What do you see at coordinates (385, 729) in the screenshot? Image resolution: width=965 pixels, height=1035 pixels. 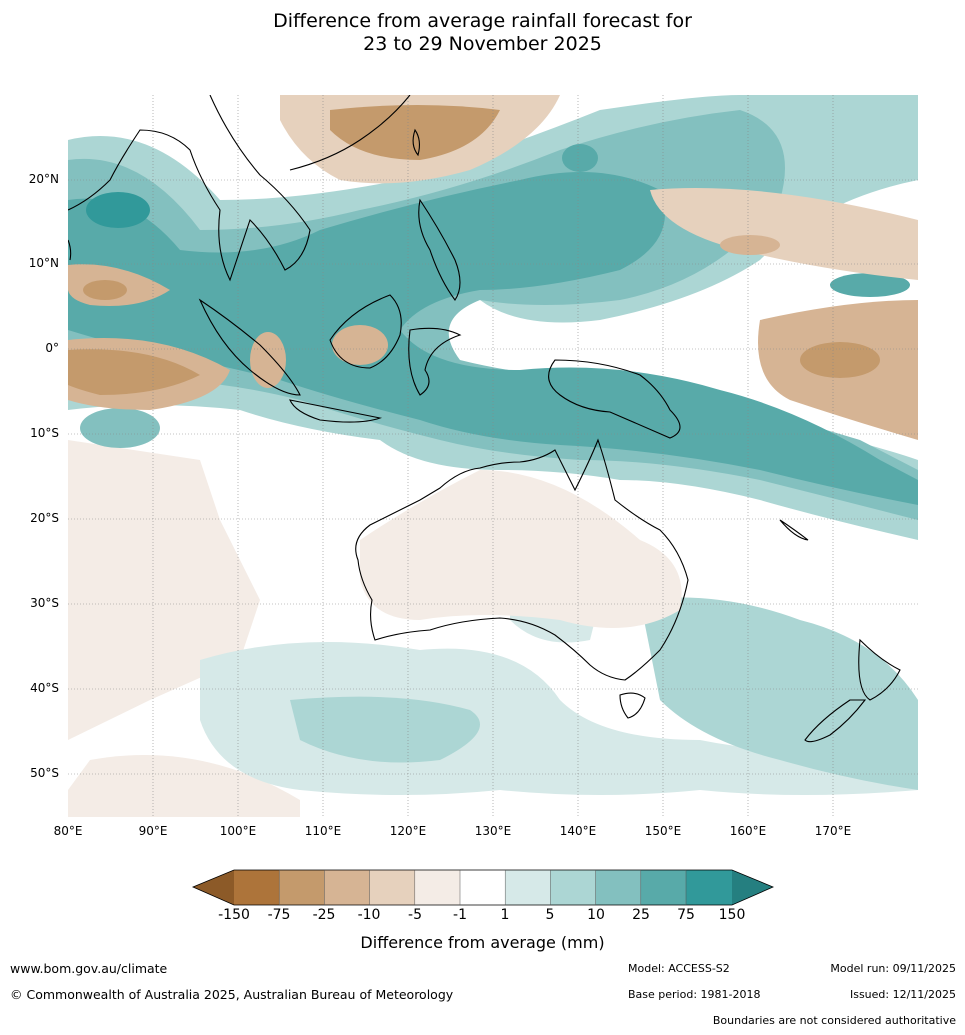 I see `anomaly-wet-south-blob` at bounding box center [385, 729].